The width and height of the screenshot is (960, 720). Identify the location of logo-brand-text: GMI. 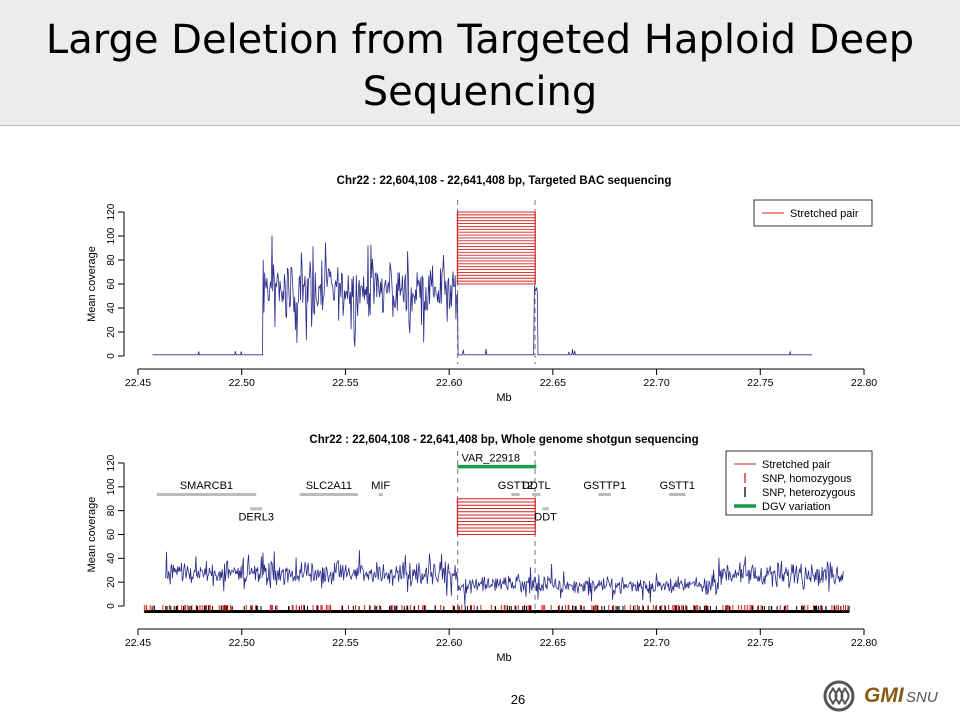
(884, 695).